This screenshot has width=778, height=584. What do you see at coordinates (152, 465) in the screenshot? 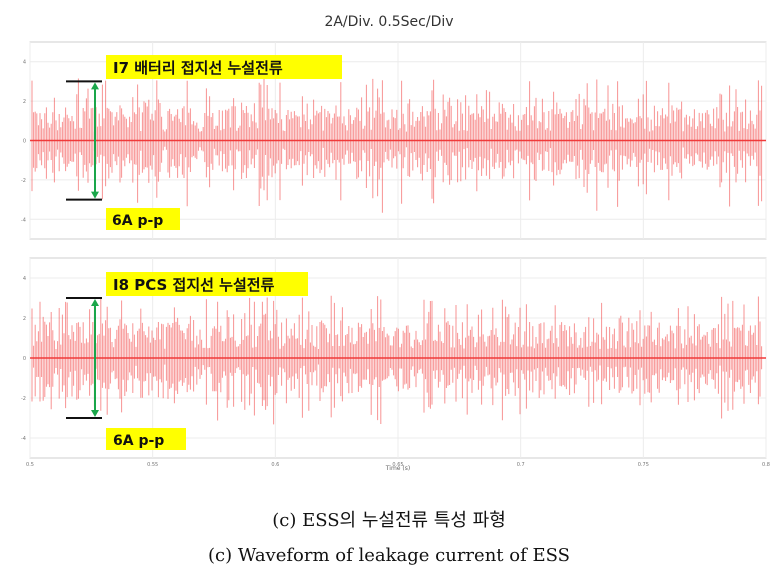
I see `x-tick-label: 0.55` at bounding box center [152, 465].